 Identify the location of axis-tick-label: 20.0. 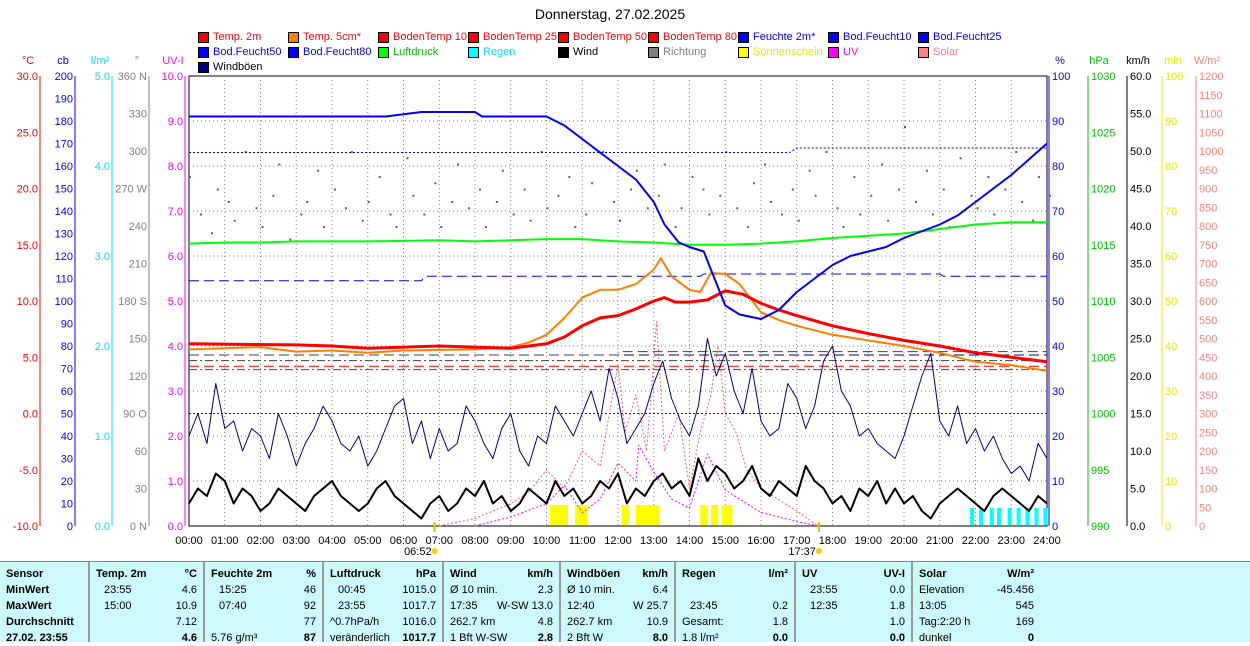
(27, 190).